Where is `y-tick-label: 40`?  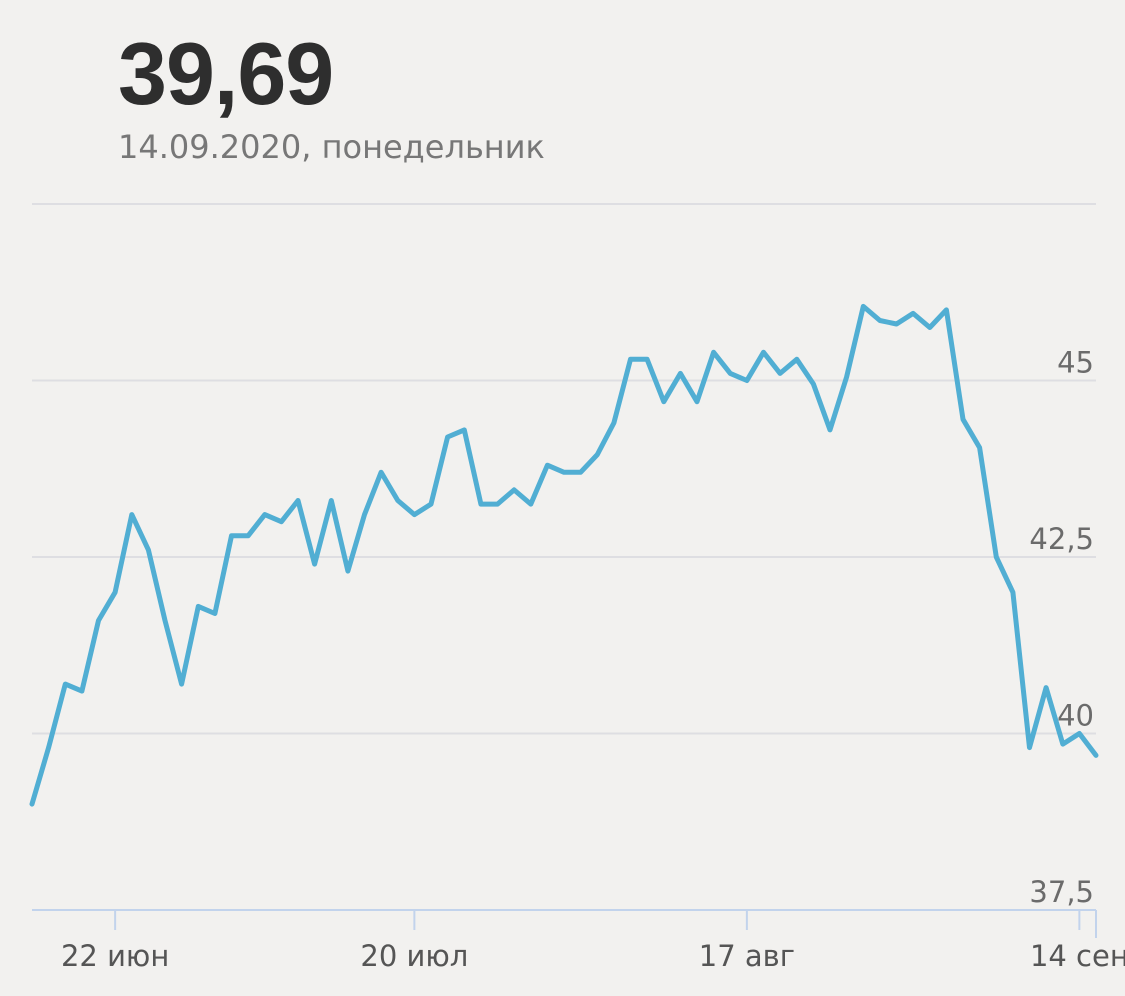 y-tick-label: 40 is located at coordinates (1075, 716).